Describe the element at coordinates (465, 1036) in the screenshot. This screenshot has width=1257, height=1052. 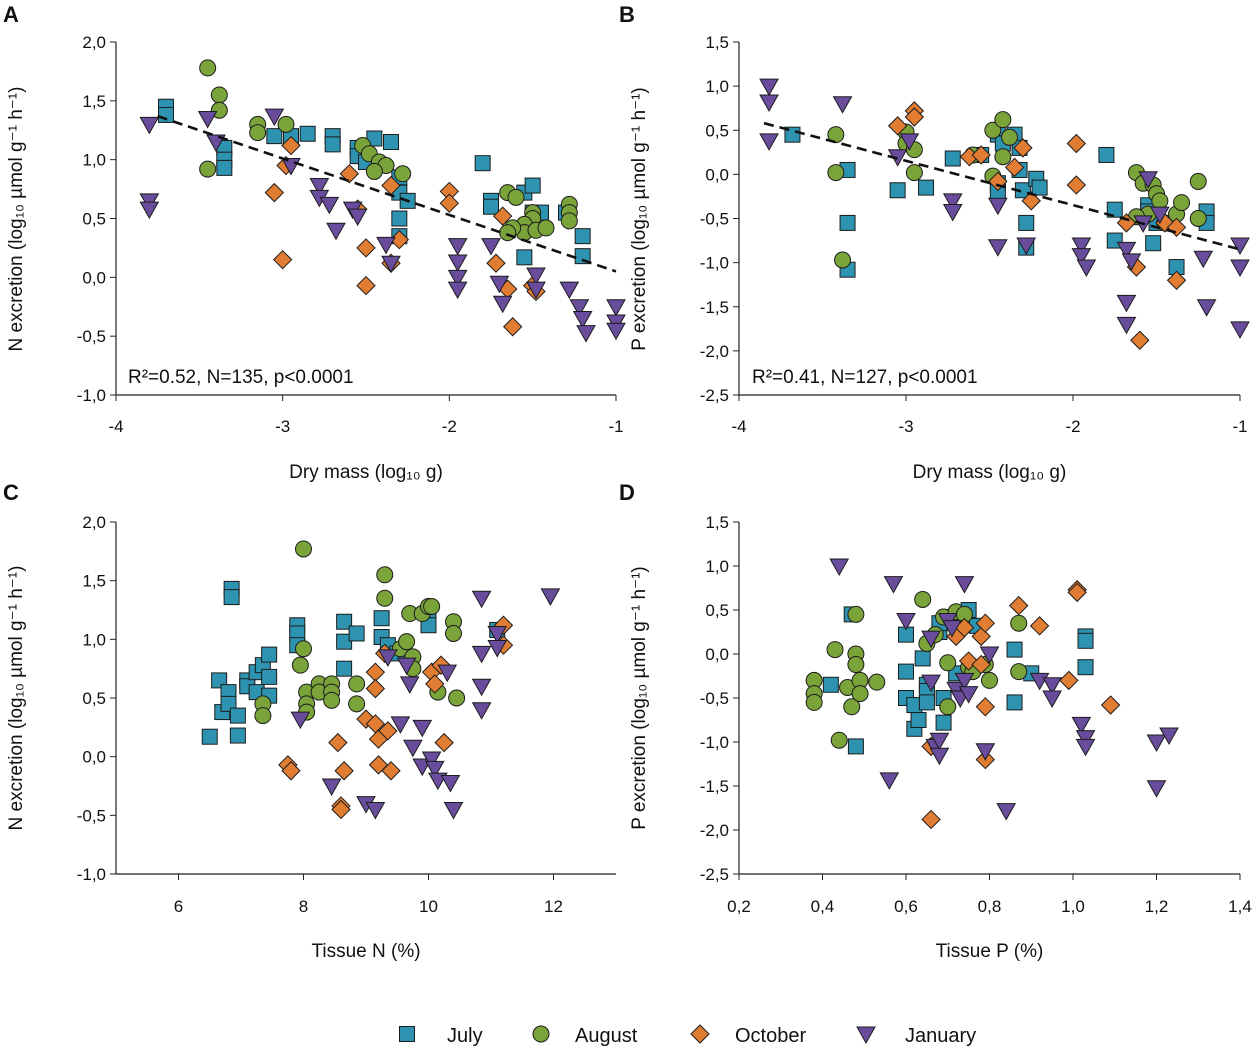
I see `legend-label: July` at that location.